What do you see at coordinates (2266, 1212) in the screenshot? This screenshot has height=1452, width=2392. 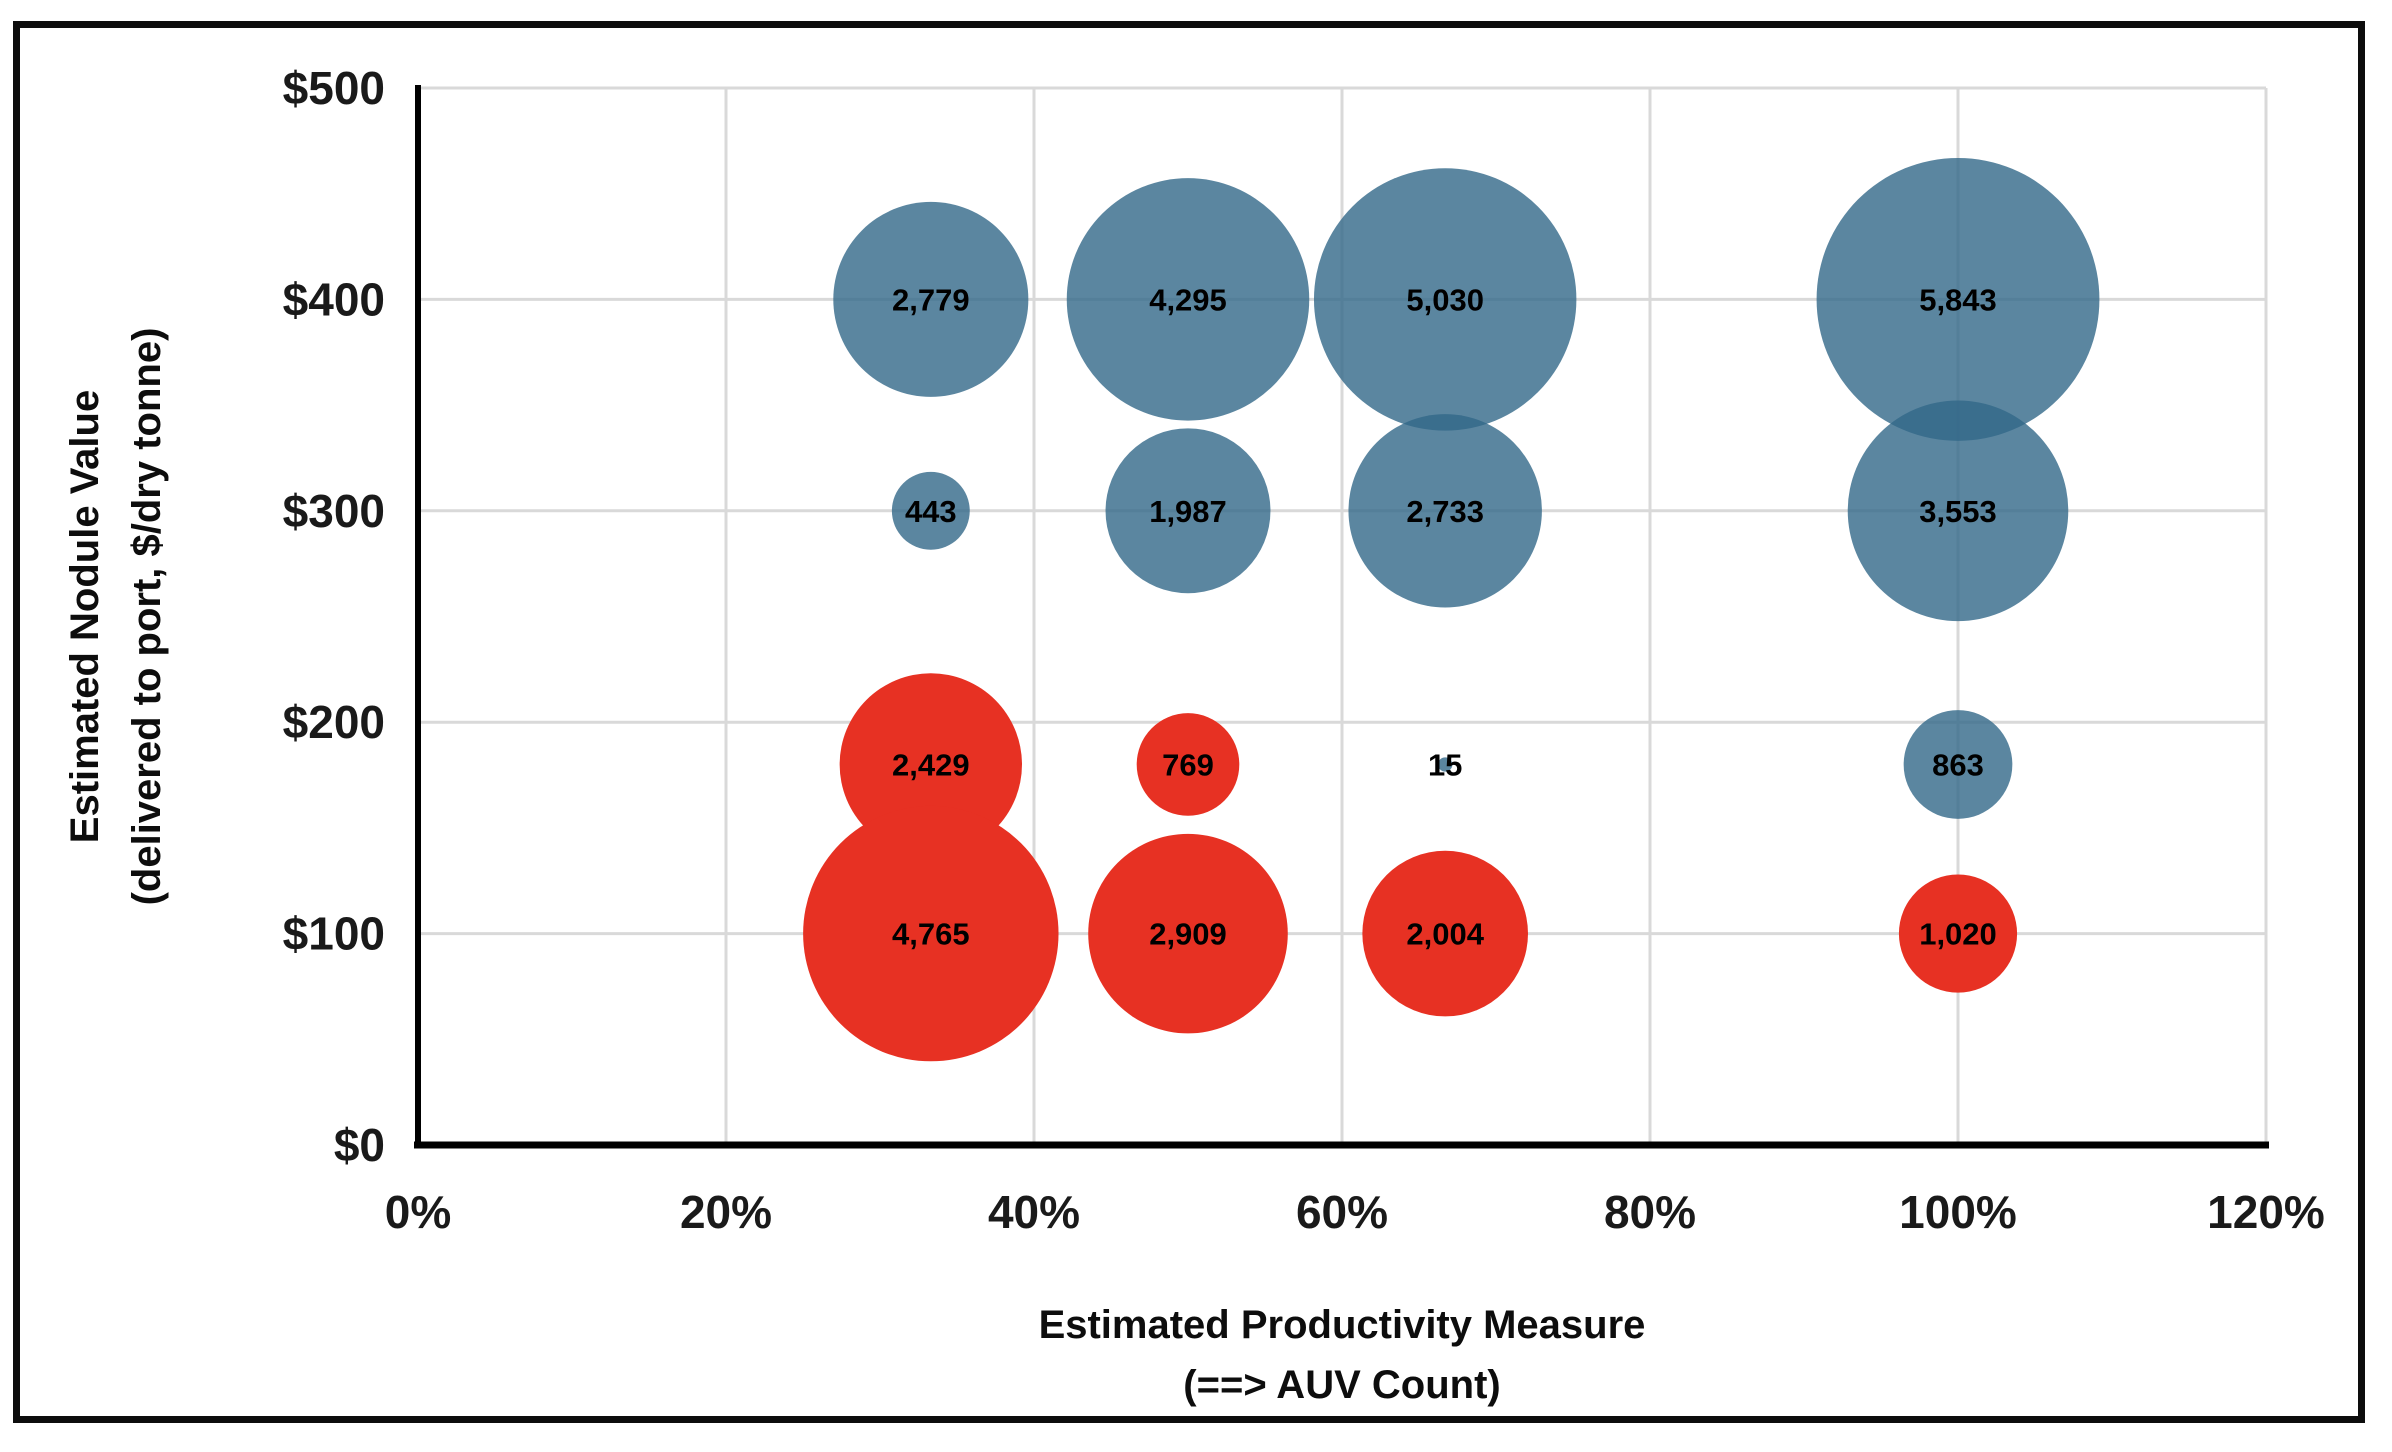 I see `x-tick-label: 120%` at bounding box center [2266, 1212].